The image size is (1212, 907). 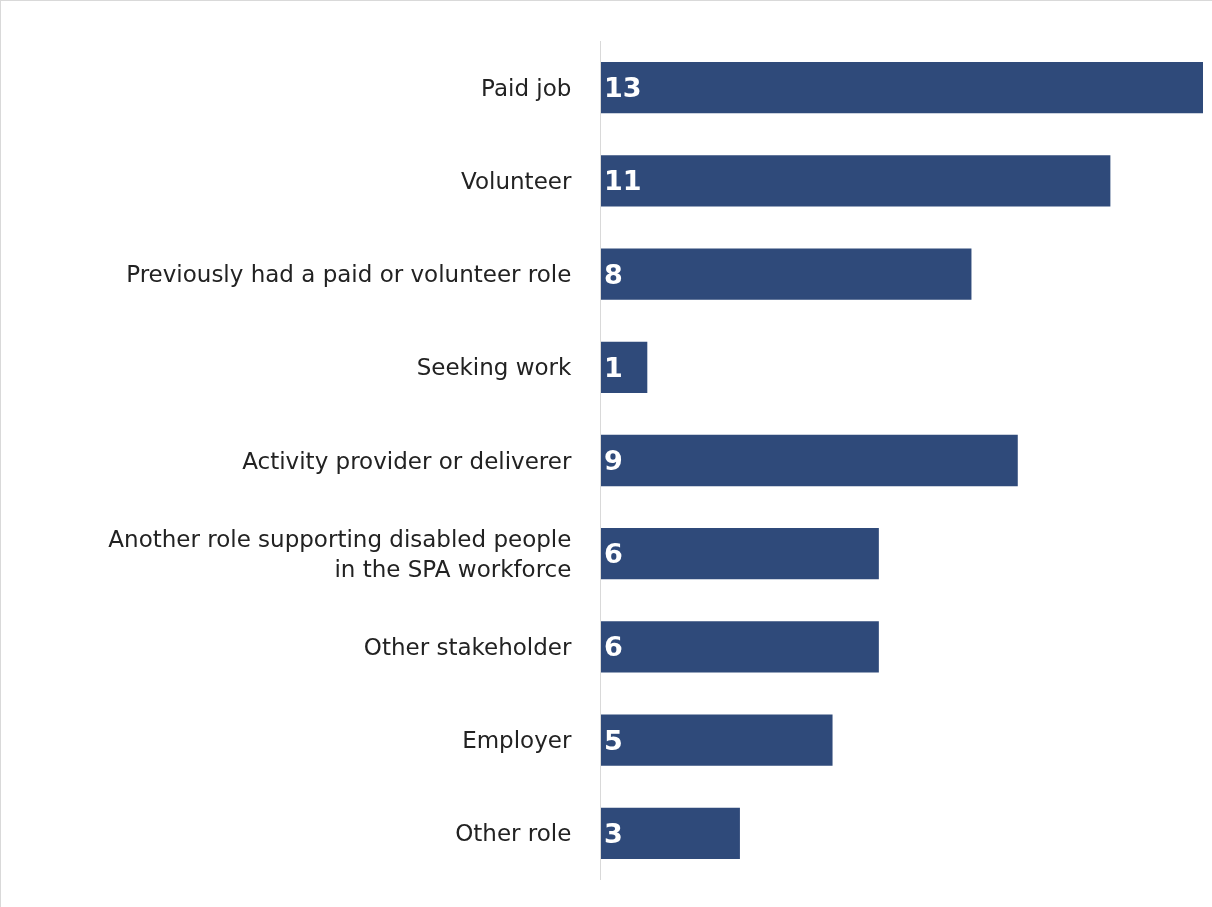 What do you see at coordinates (613, 833) in the screenshot?
I see `data-label: 3` at bounding box center [613, 833].